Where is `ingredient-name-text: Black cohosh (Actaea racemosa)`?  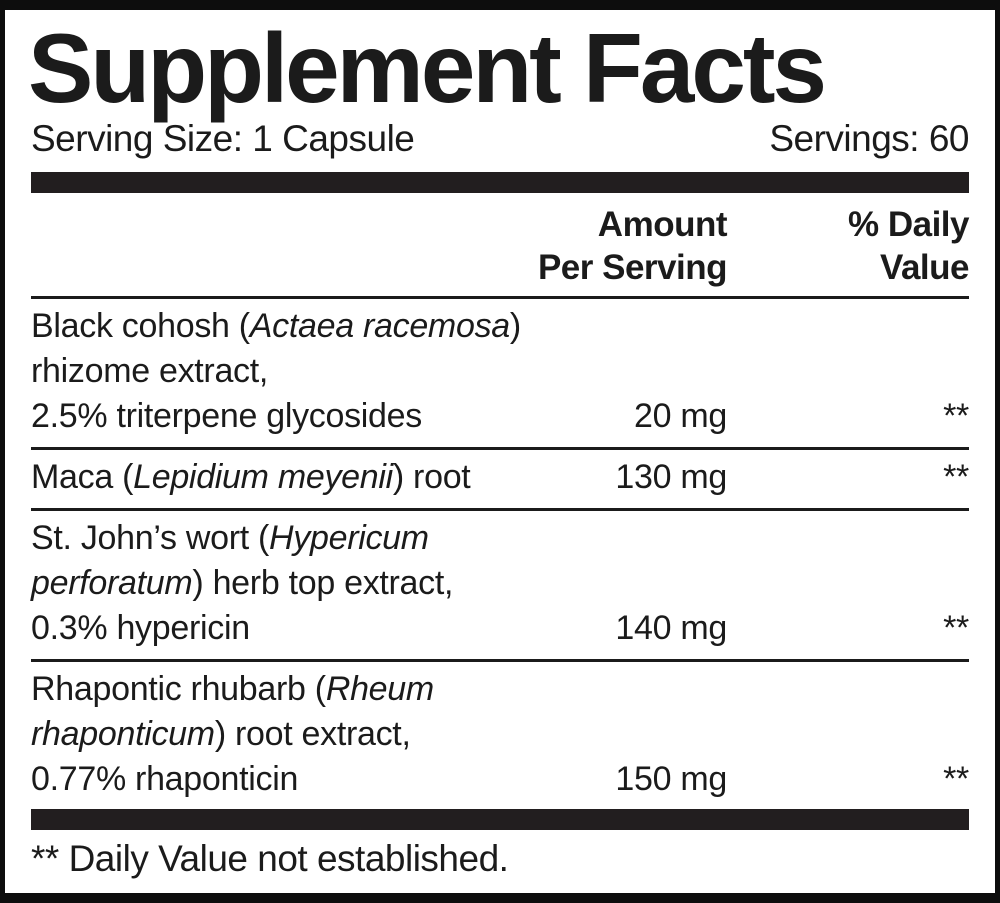
ingredient-name-text: Black cohosh (Actaea racemosa) is located at coordinates (276, 326).